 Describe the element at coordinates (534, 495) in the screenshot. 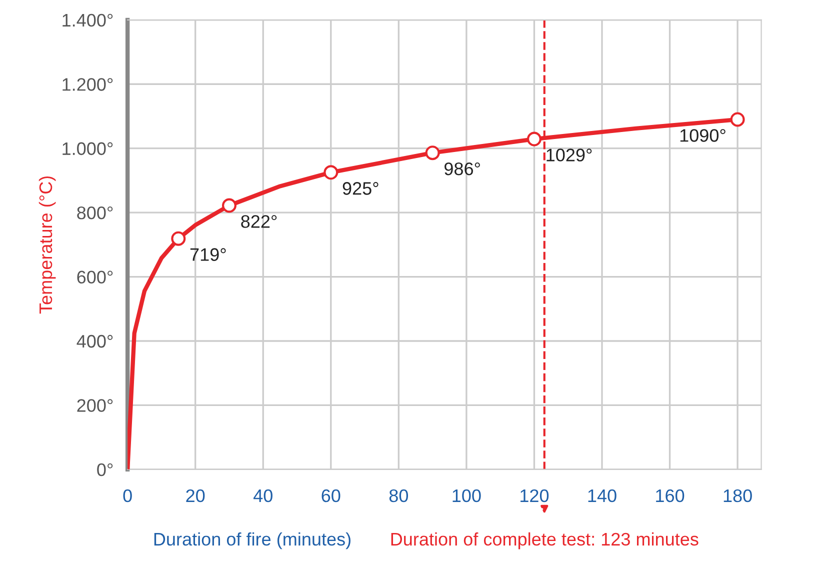

I see `x-tick-label: 120` at that location.